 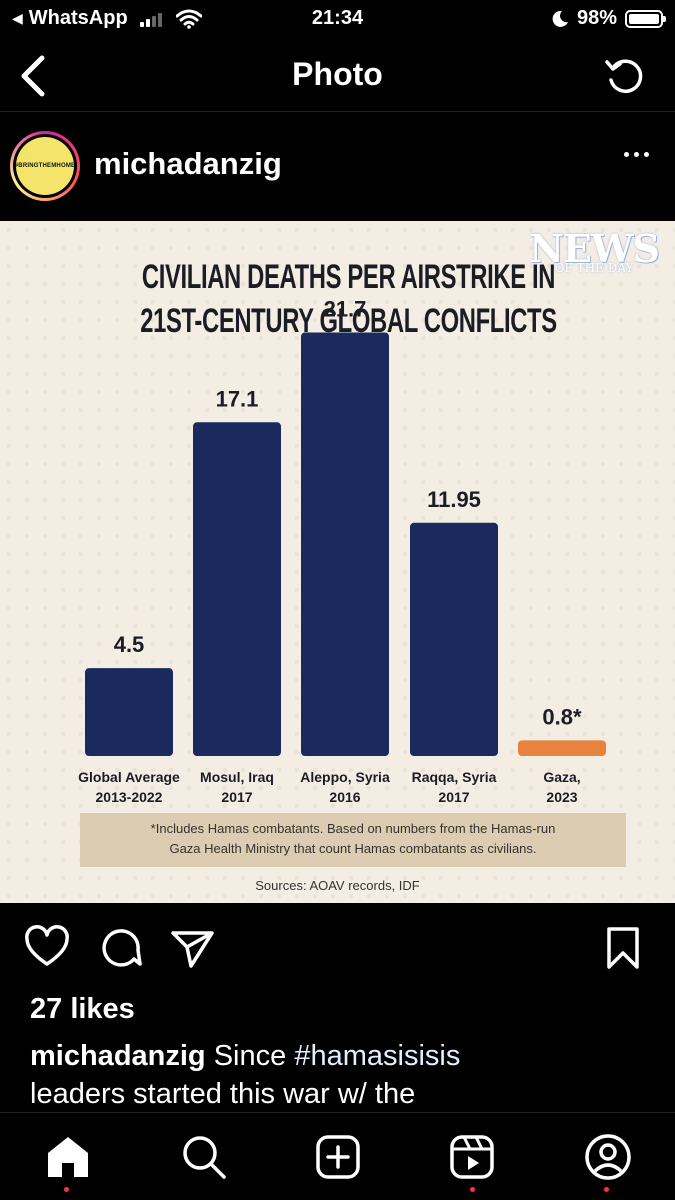 I want to click on category-label-1-1: 2017, so click(x=236, y=797).